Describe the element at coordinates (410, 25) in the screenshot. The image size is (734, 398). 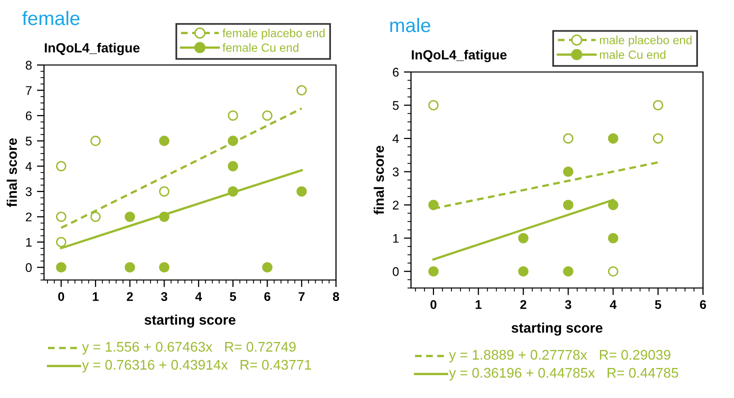
I see `chart-title: male` at that location.